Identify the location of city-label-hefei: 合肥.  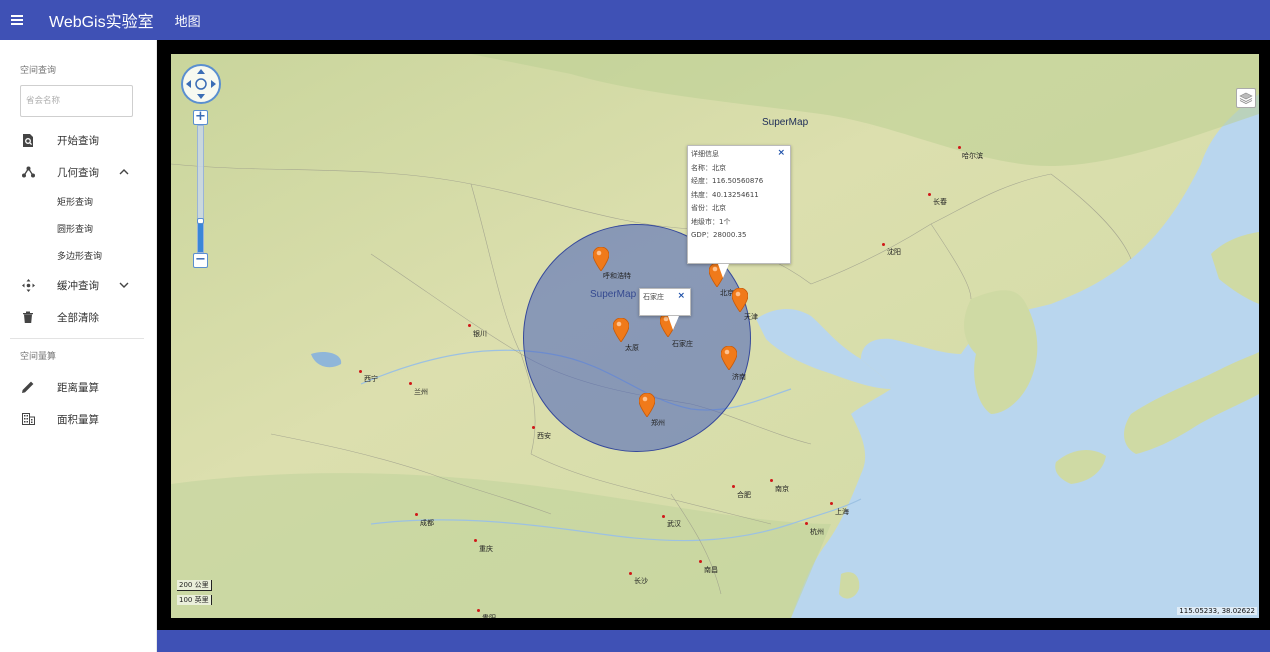
(744, 495).